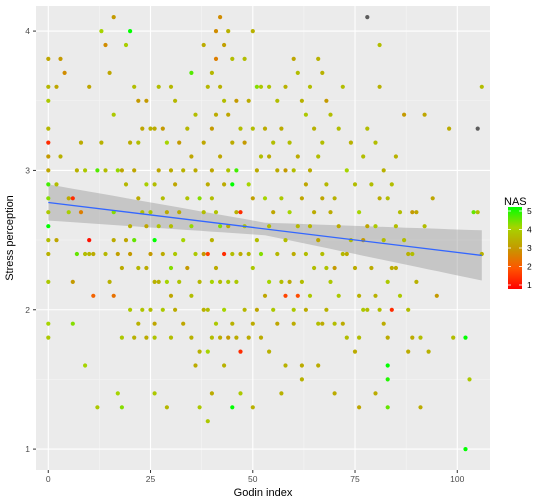 Image resolution: width=536 pixels, height=504 pixels. Describe the element at coordinates (529, 267) in the screenshot. I see `legend-label: 2` at that location.